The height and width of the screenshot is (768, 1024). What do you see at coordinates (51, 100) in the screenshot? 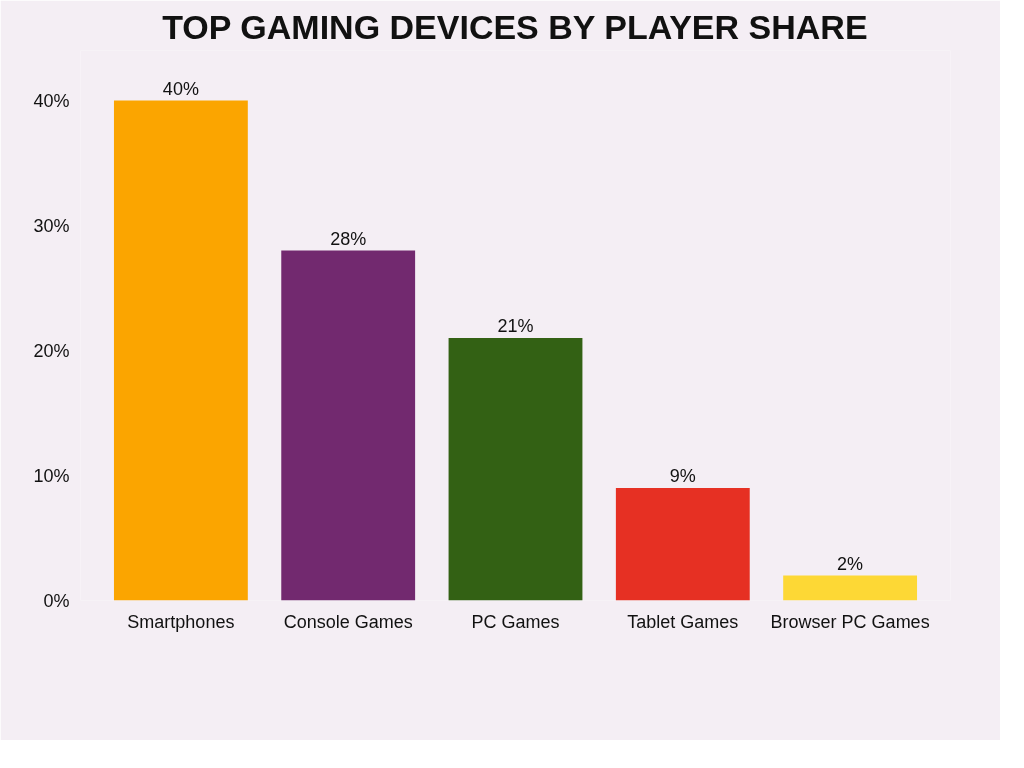
I see `y-tick-label: 40%` at bounding box center [51, 100].